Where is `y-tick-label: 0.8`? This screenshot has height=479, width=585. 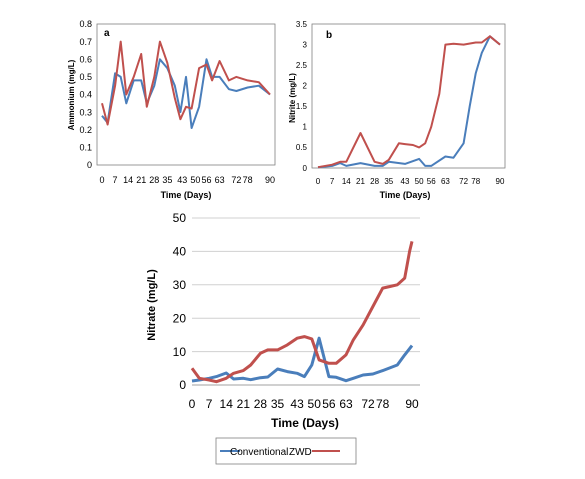 y-tick-label: 0.8 is located at coordinates (85, 24).